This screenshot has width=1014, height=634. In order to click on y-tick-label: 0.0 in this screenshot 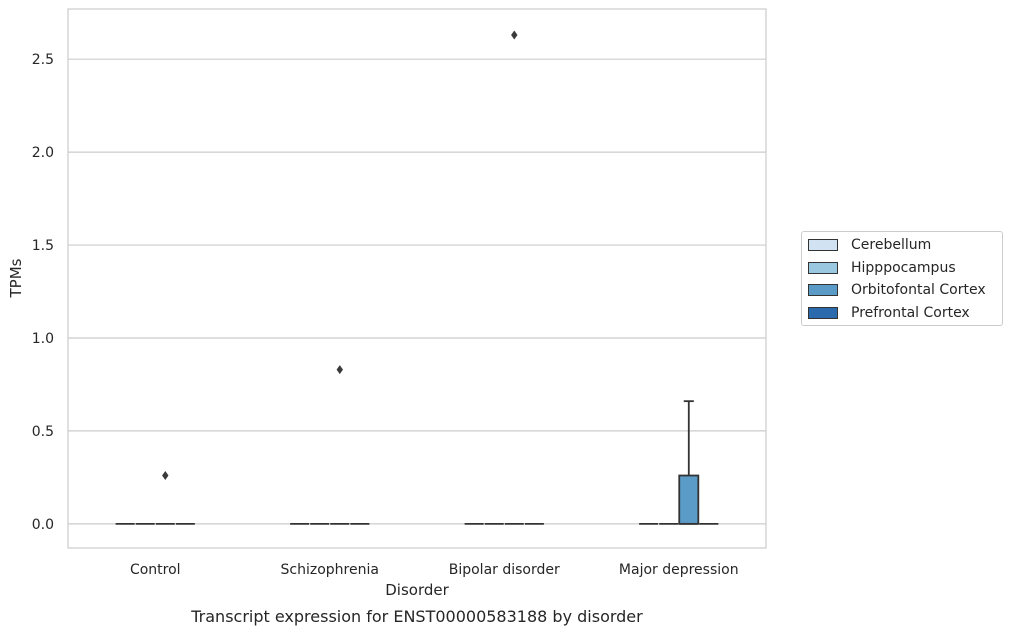, I will do `click(43, 525)`.